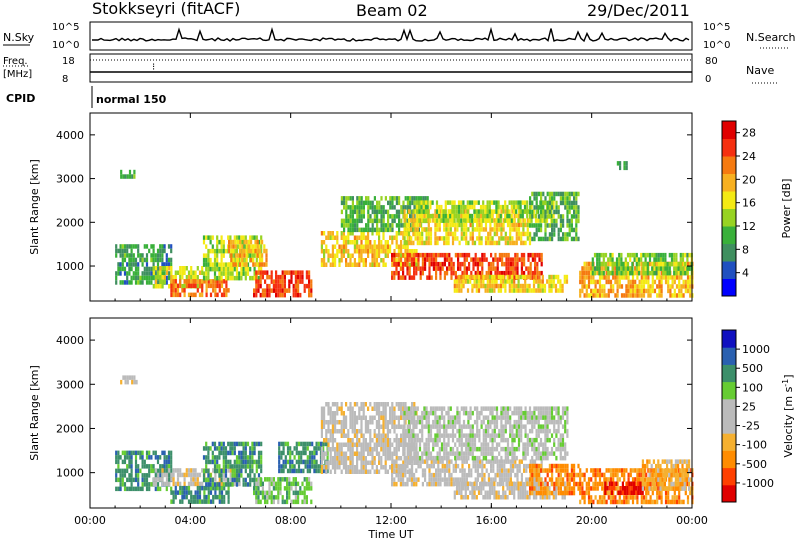 The image size is (800, 554). I want to click on freq-tick-top: 18, so click(68, 61).